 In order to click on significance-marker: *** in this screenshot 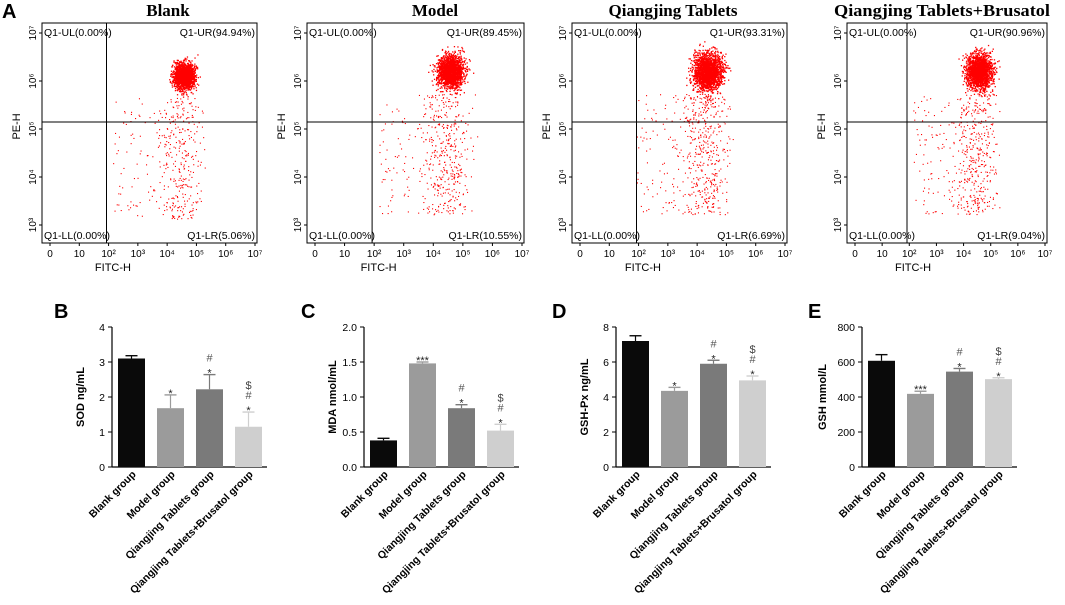, I will do `click(423, 361)`.